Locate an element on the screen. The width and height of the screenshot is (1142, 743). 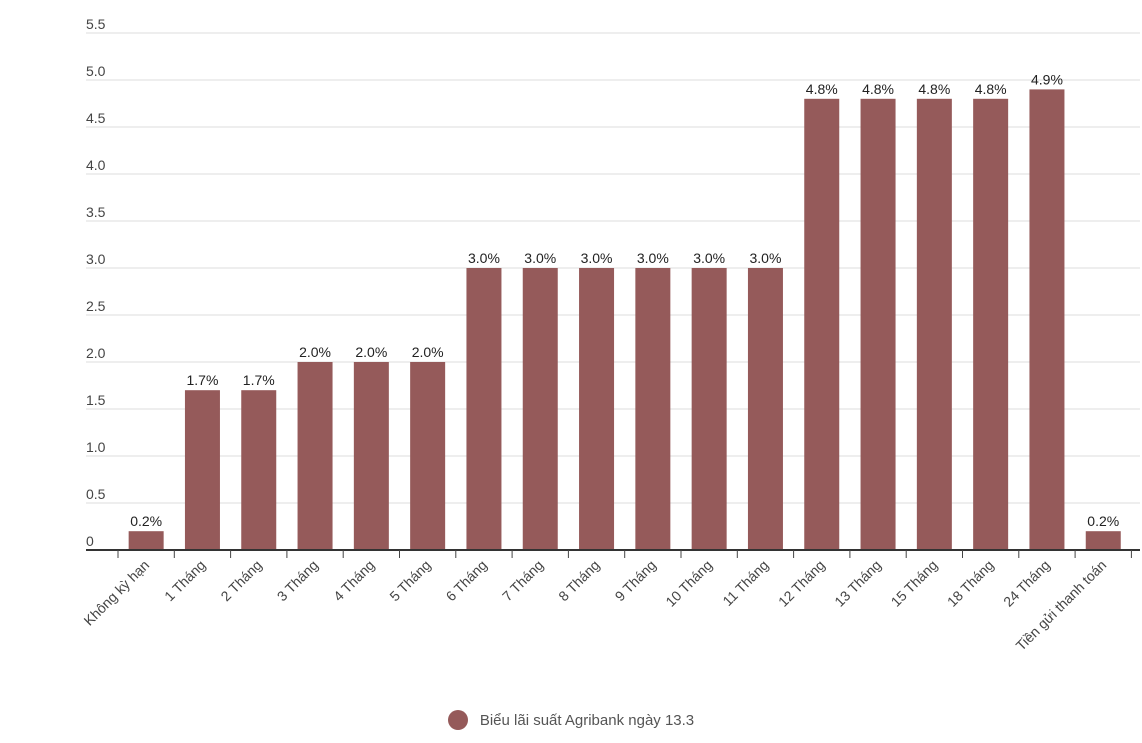
x-tick-label: 4 Tháng is located at coordinates (353, 580).